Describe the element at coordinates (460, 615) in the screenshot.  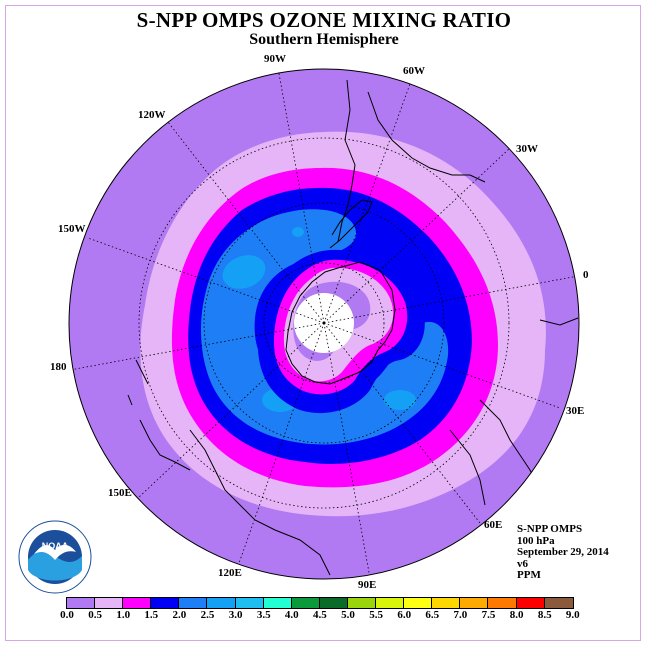
I see `colorbar-tick-label: 7.0` at that location.